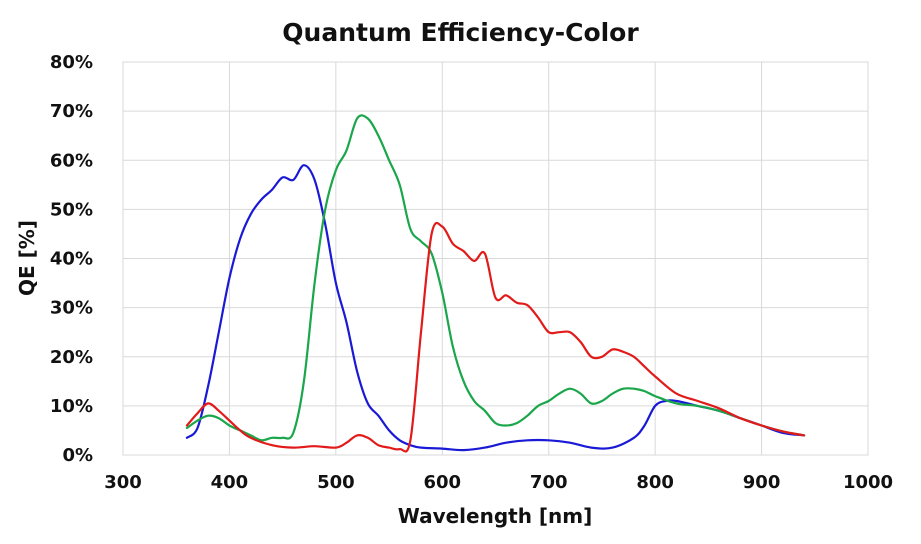 The width and height of the screenshot is (921, 544). Describe the element at coordinates (71, 160) in the screenshot. I see `y-tick-label: 60%` at that location.